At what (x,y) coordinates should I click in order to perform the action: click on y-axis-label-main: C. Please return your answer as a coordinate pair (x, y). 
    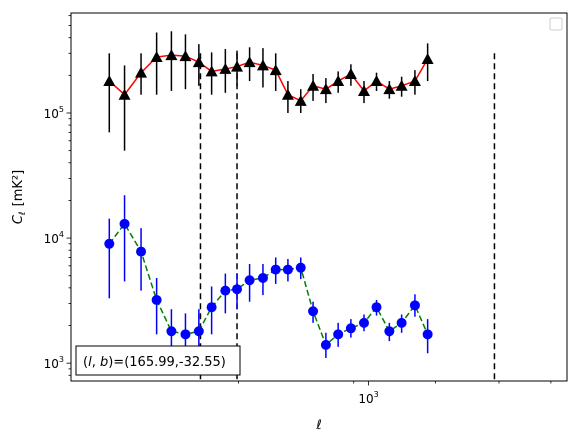
    Looking at the image, I should click on (18, 219).